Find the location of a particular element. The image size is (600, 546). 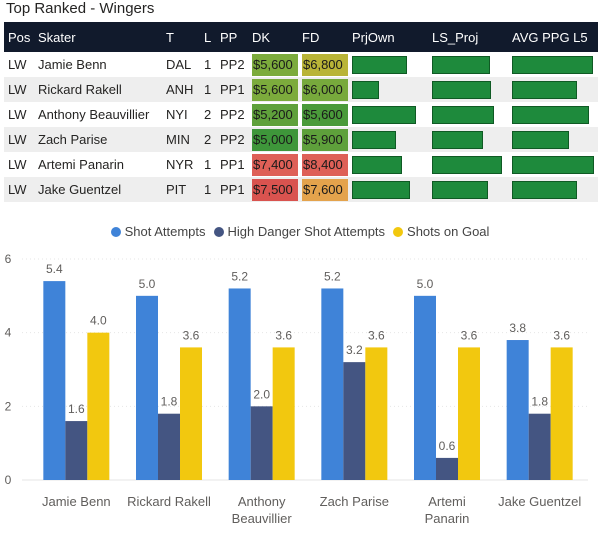

fd-salary: $6,000 is located at coordinates (325, 89).